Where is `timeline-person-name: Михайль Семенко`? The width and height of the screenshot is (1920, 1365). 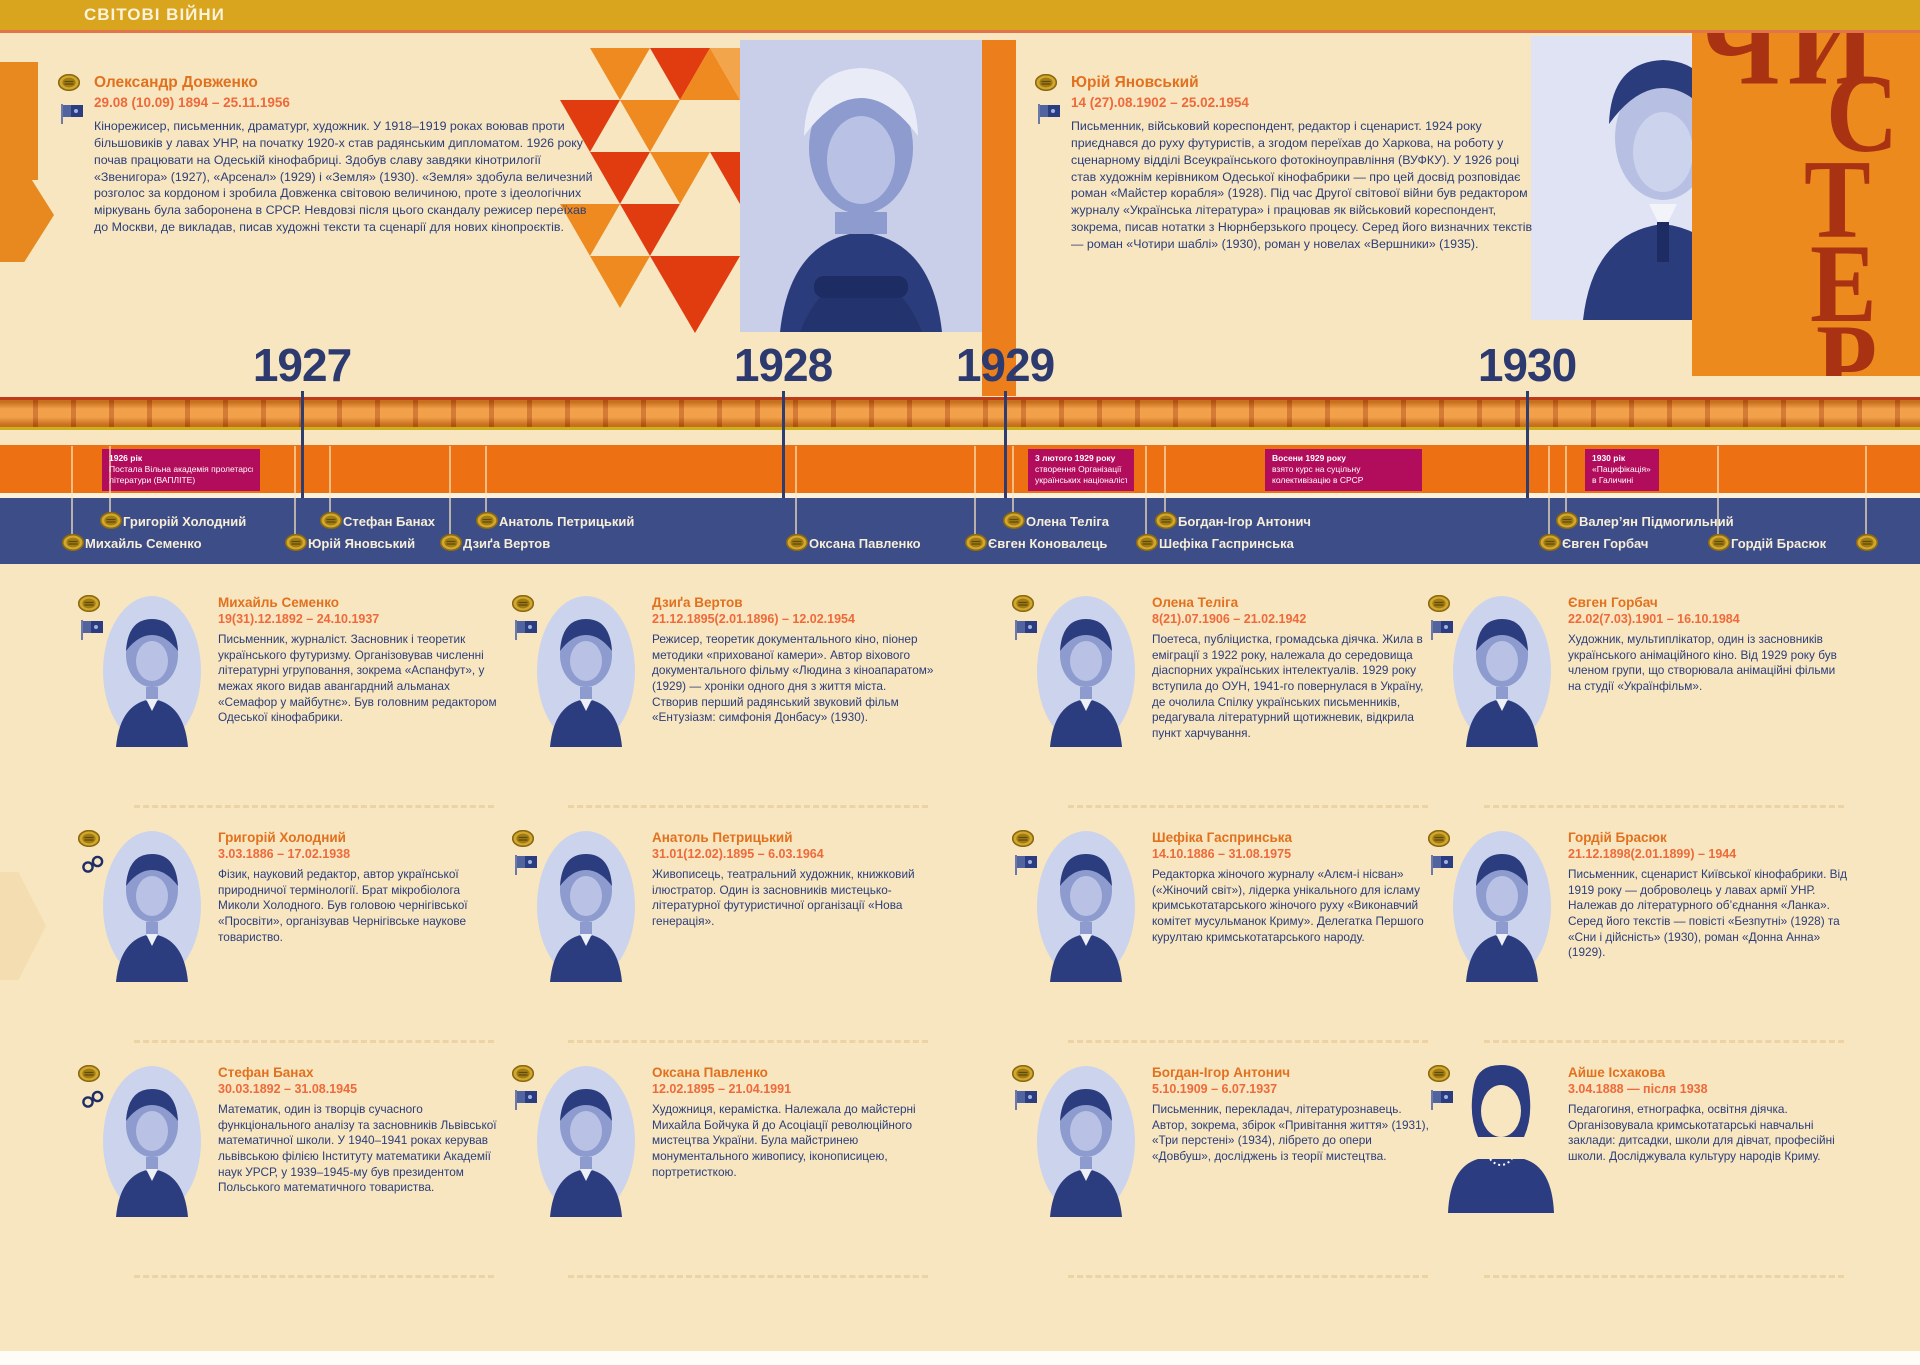
timeline-person-name: Михайль Семенко is located at coordinates (143, 543).